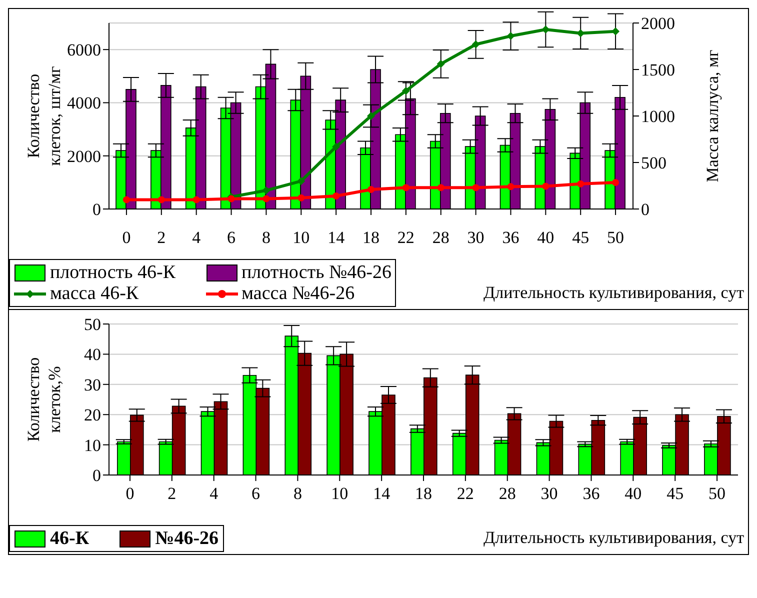 The width and height of the screenshot is (757, 598). Describe the element at coordinates (658, 24) in the screenshot. I see `y2-tick-label: 2000` at that location.